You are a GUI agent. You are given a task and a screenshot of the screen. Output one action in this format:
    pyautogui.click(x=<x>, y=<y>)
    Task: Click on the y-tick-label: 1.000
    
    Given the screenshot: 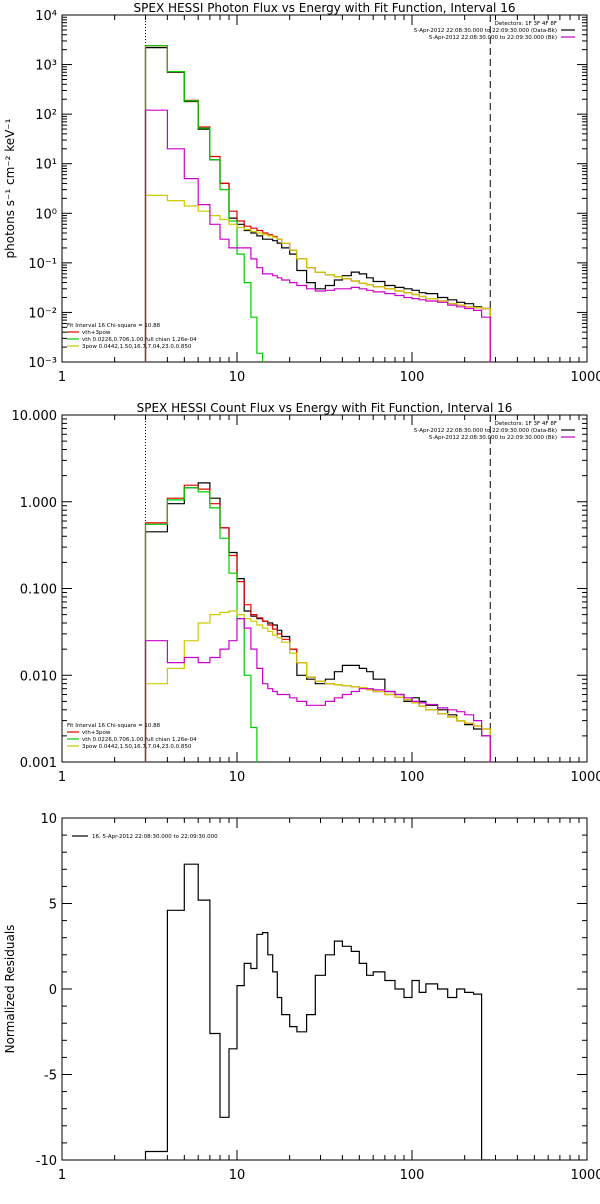 What is the action you would take?
    pyautogui.click(x=38, y=503)
    